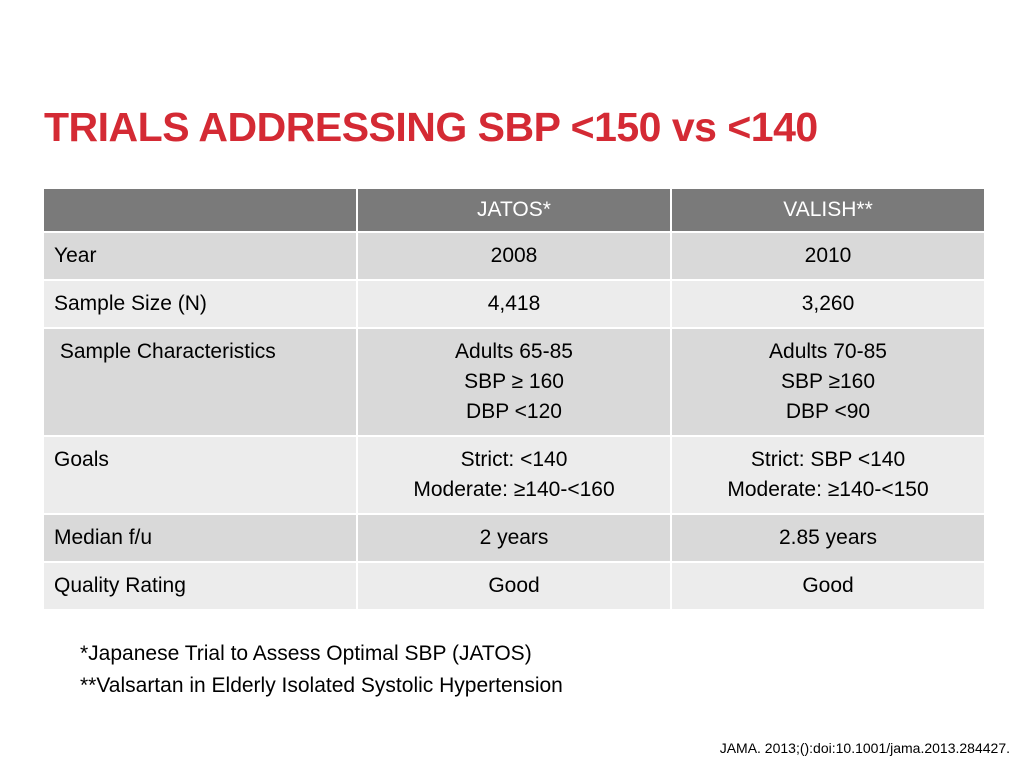 This screenshot has height=768, width=1024. I want to click on row-label: Goals, so click(200, 475).